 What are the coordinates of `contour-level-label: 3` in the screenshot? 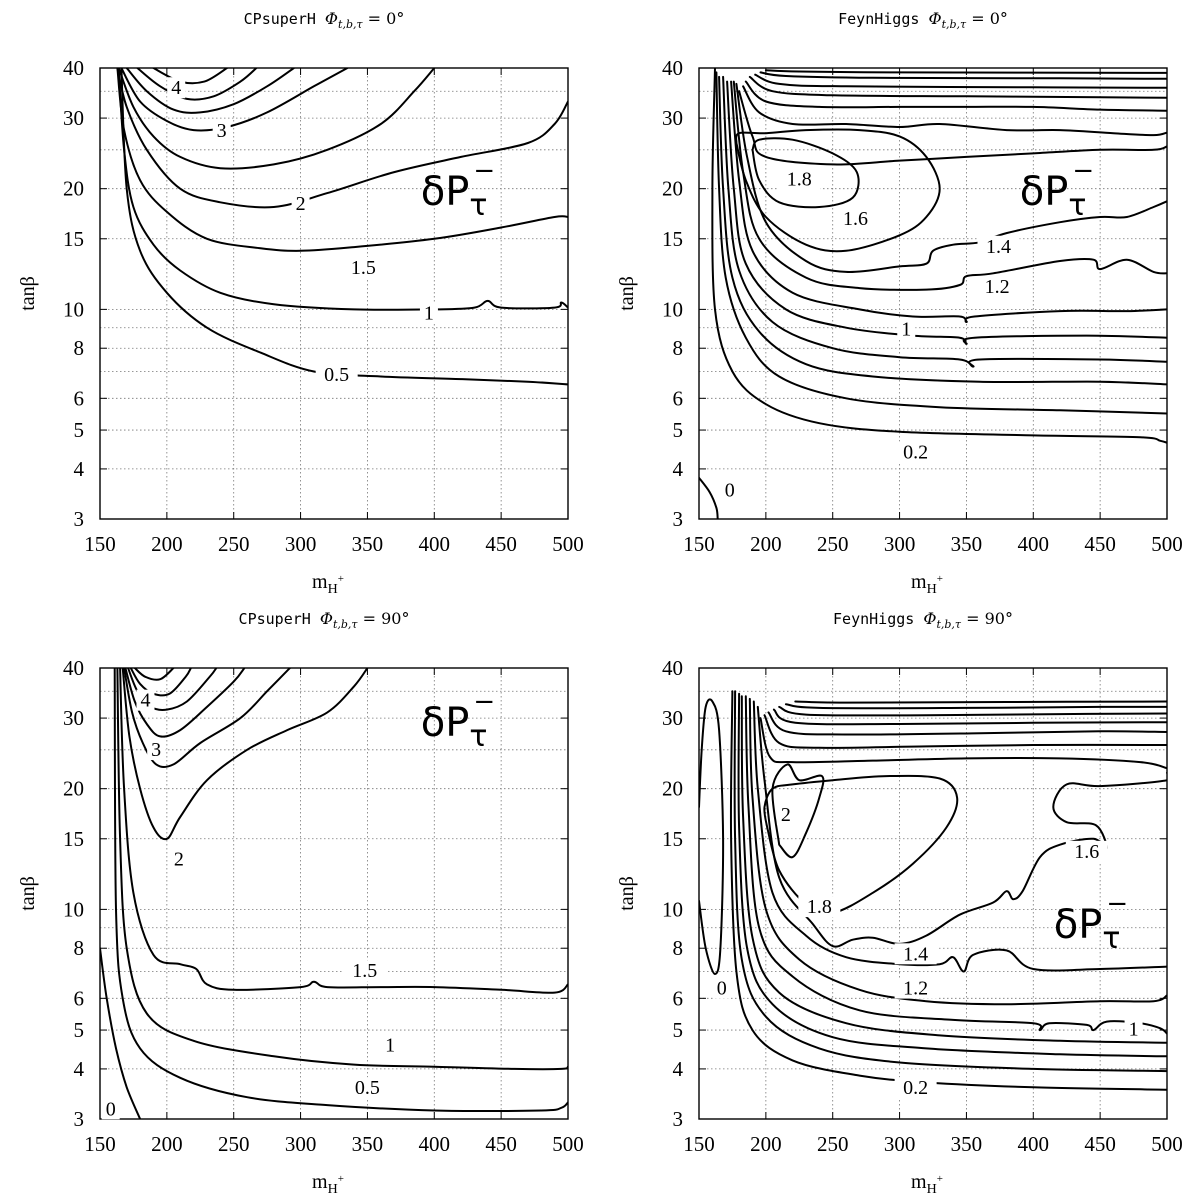 It's located at (156, 750).